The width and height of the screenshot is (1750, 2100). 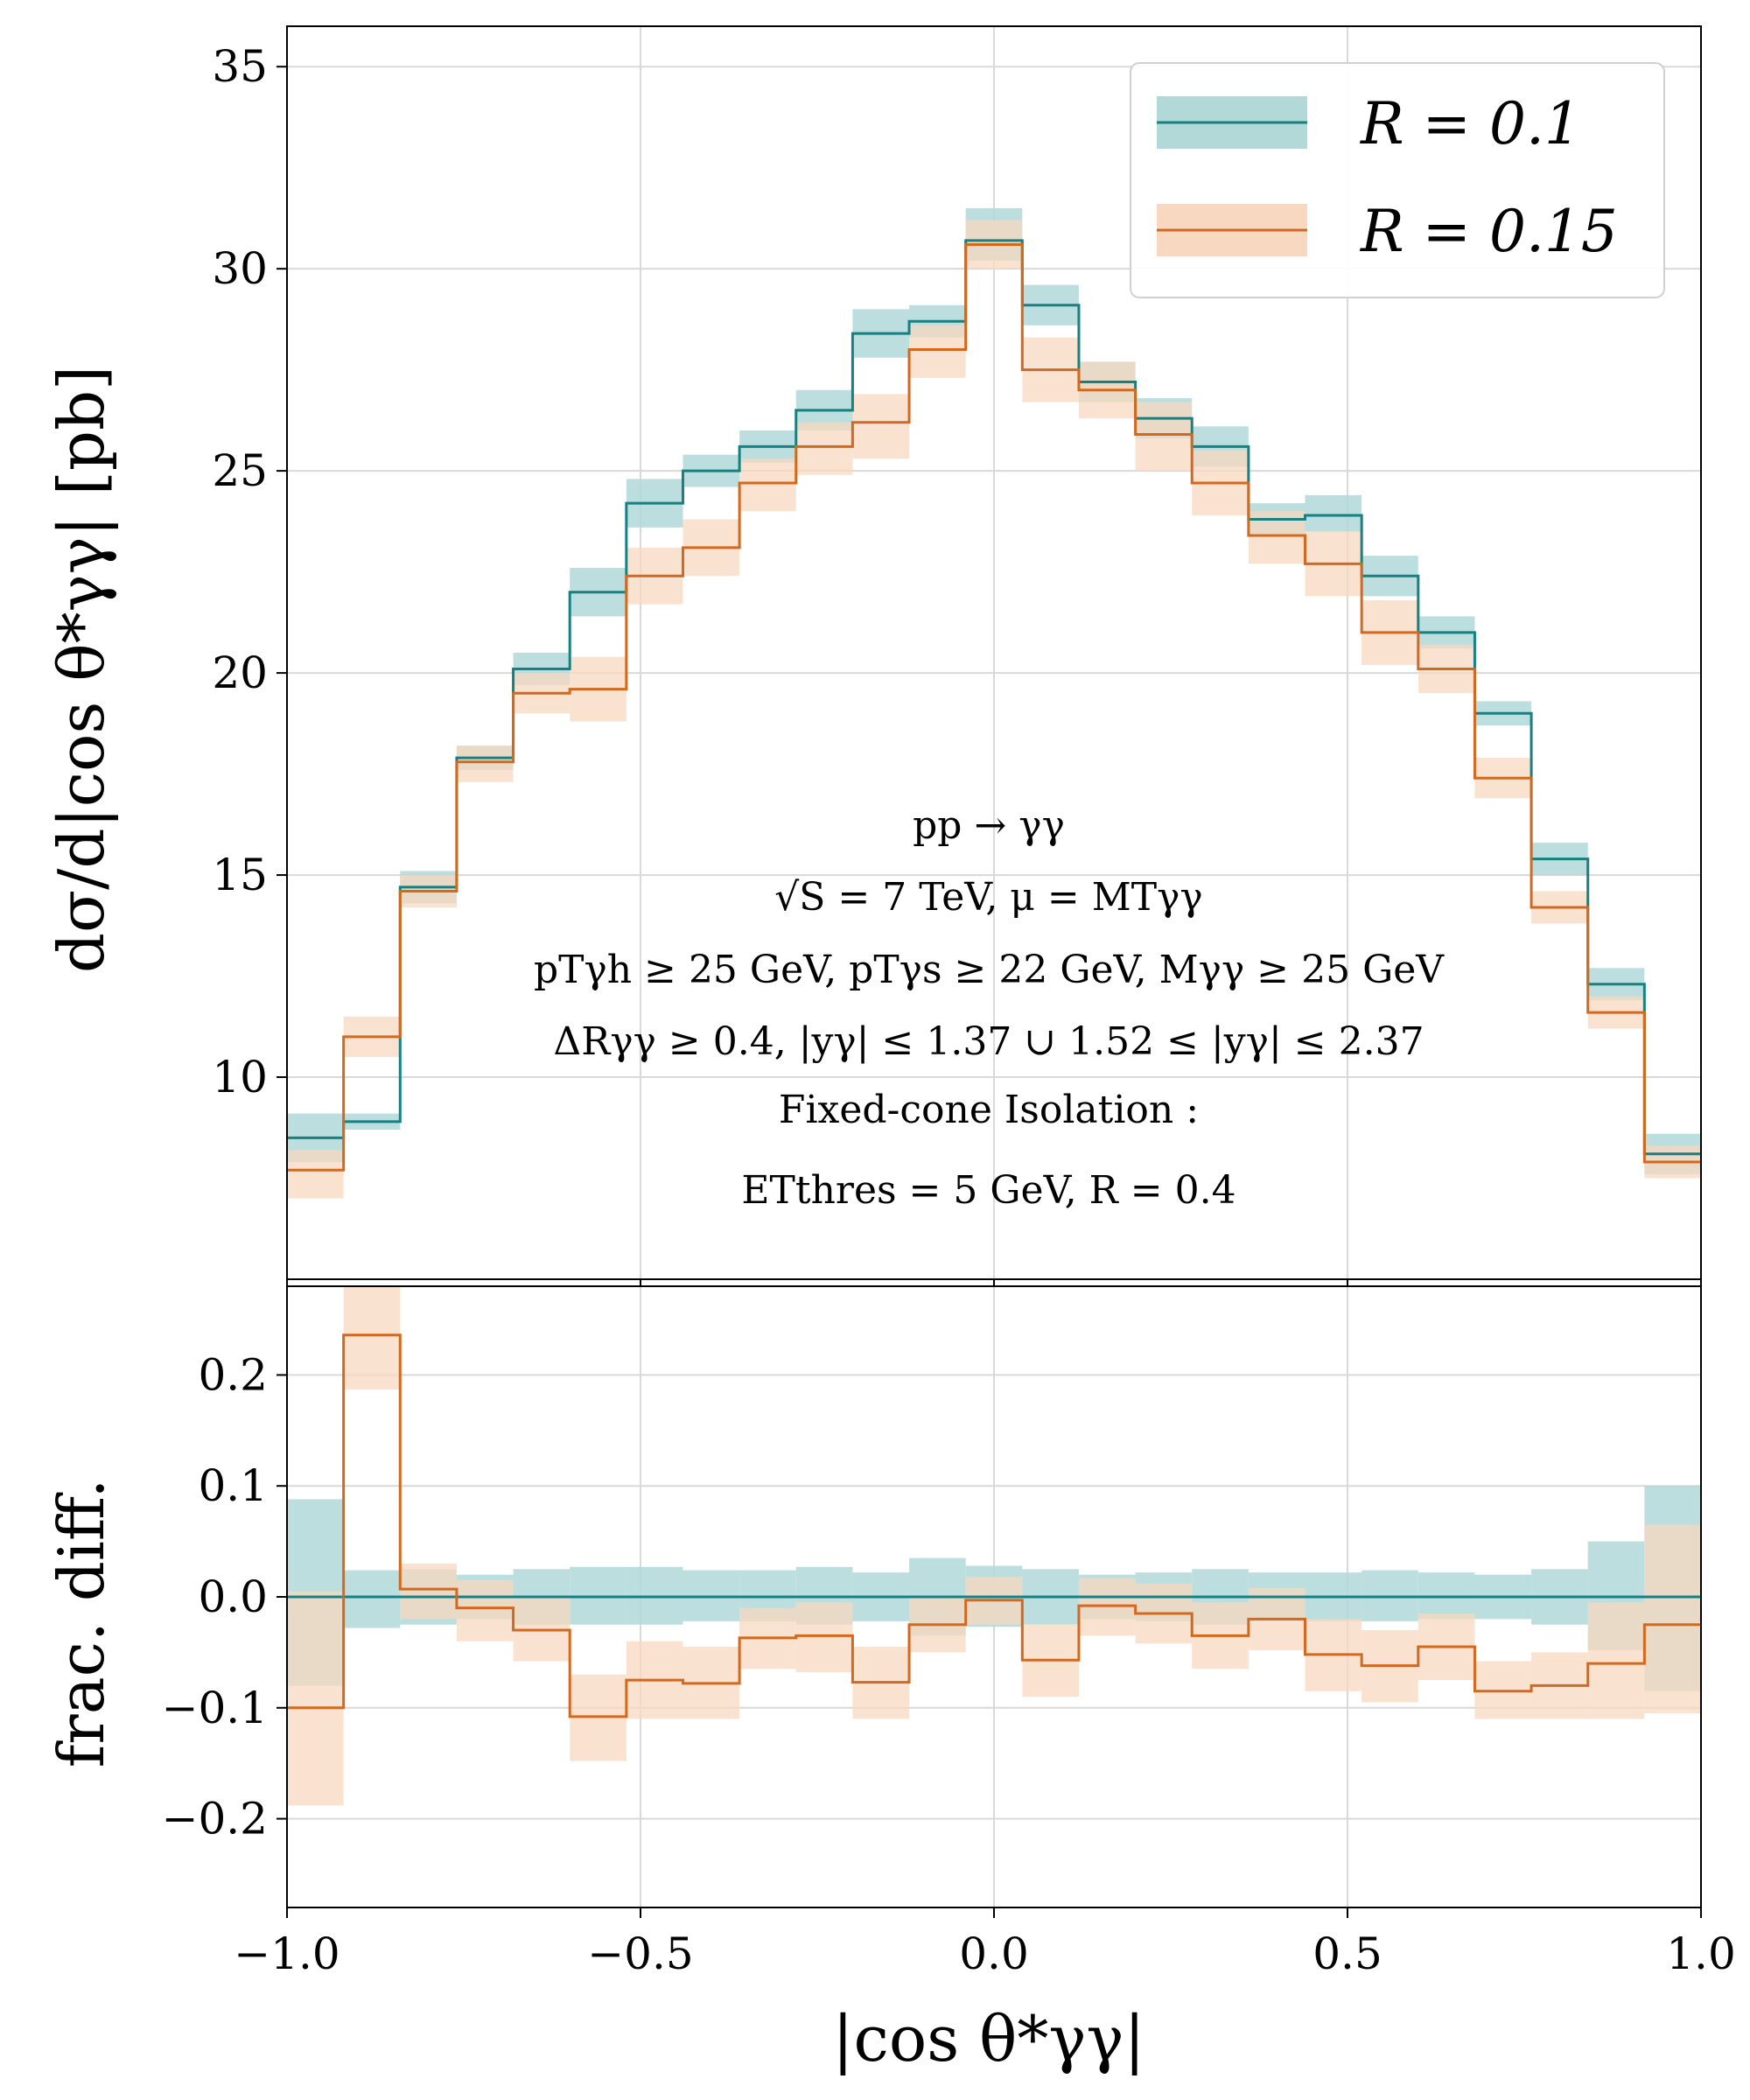 What do you see at coordinates (994, 1953) in the screenshot?
I see `x-tick-label: 0.0` at bounding box center [994, 1953].